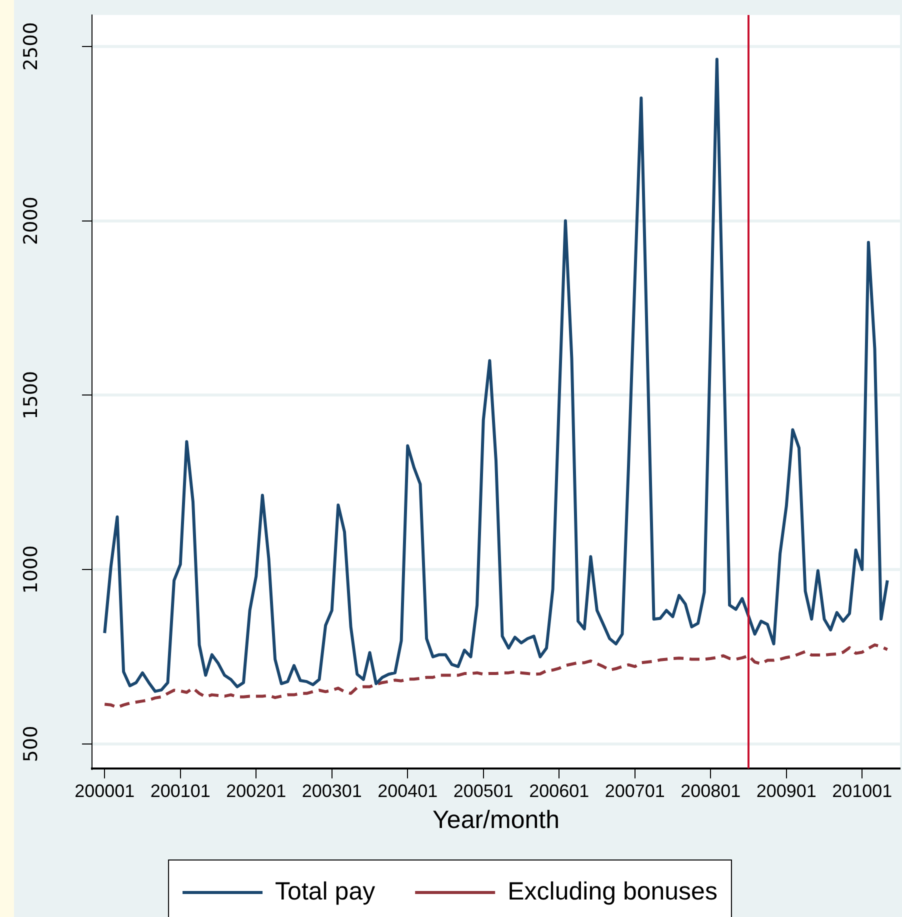 This screenshot has height=917, width=902. I want to click on x-axis-title: Year/month, so click(496, 820).